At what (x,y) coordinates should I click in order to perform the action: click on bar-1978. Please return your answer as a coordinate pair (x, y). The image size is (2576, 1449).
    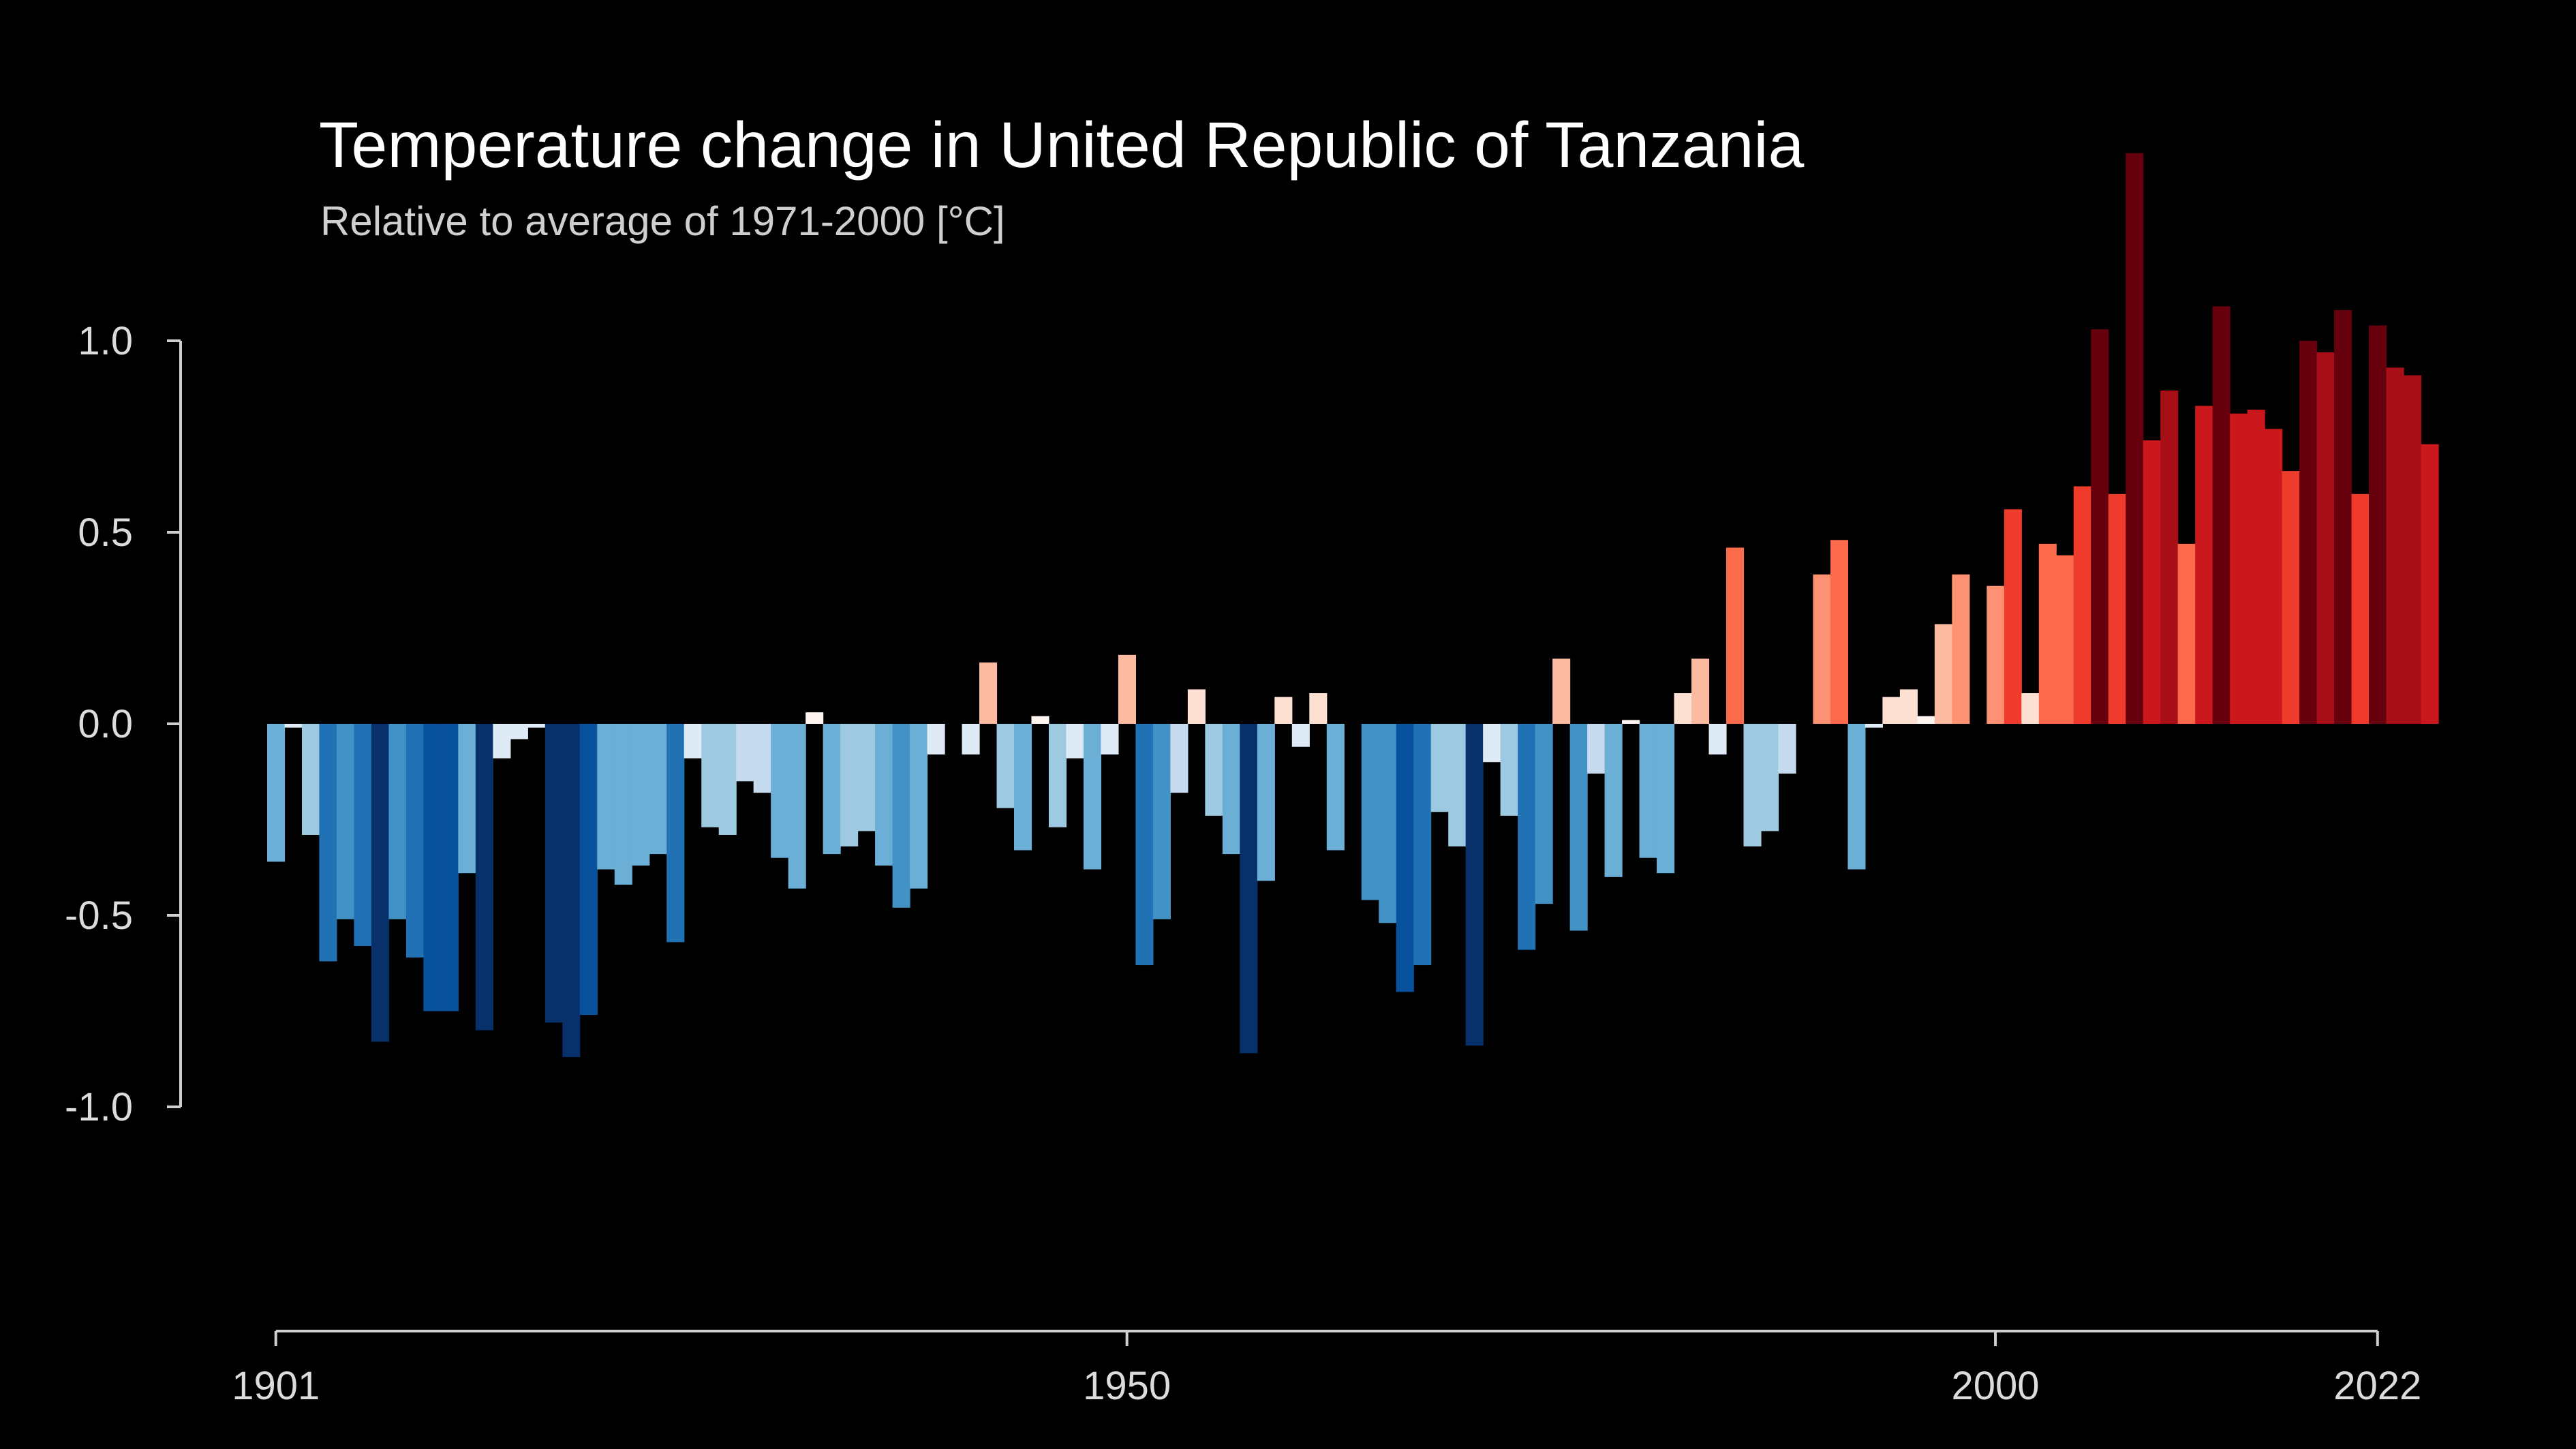
    Looking at the image, I should click on (1613, 801).